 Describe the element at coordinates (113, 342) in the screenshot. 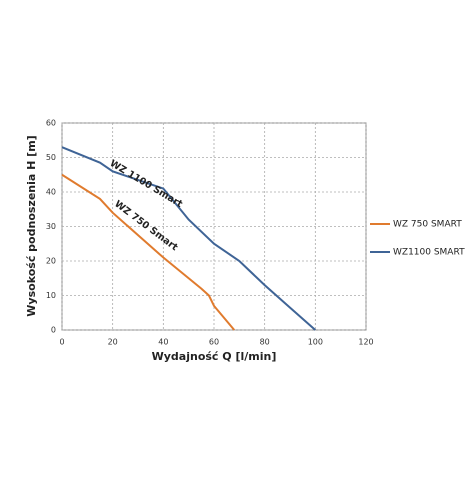

I see `x-tick-label: 20` at that location.